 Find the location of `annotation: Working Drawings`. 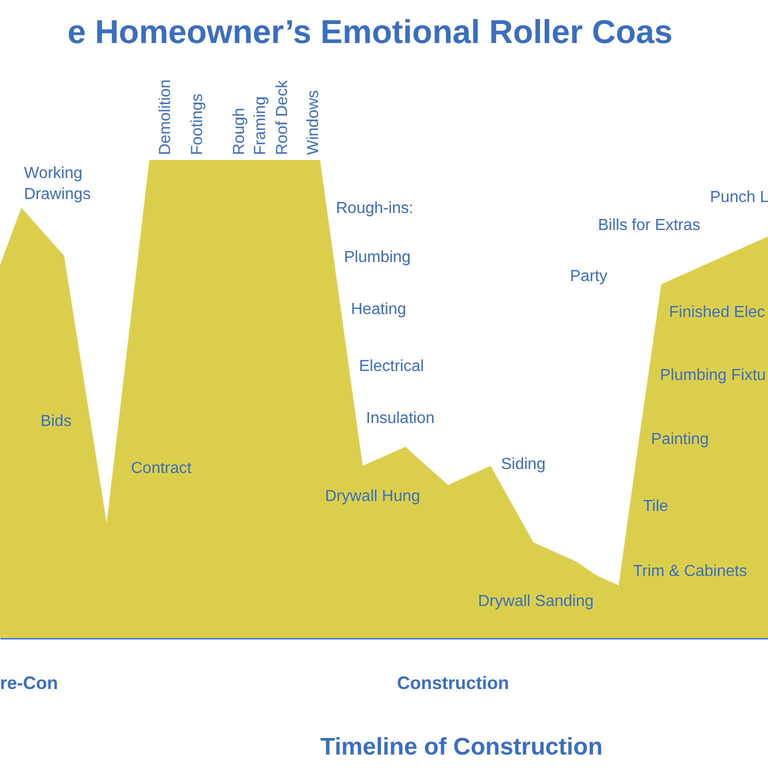

annotation: Working Drawings is located at coordinates (57, 184).